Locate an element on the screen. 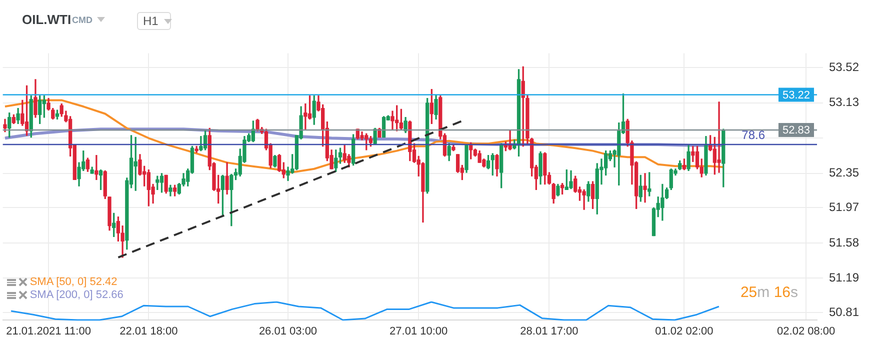 The width and height of the screenshot is (882, 345). y-tick-label: 51.58 is located at coordinates (844, 242).